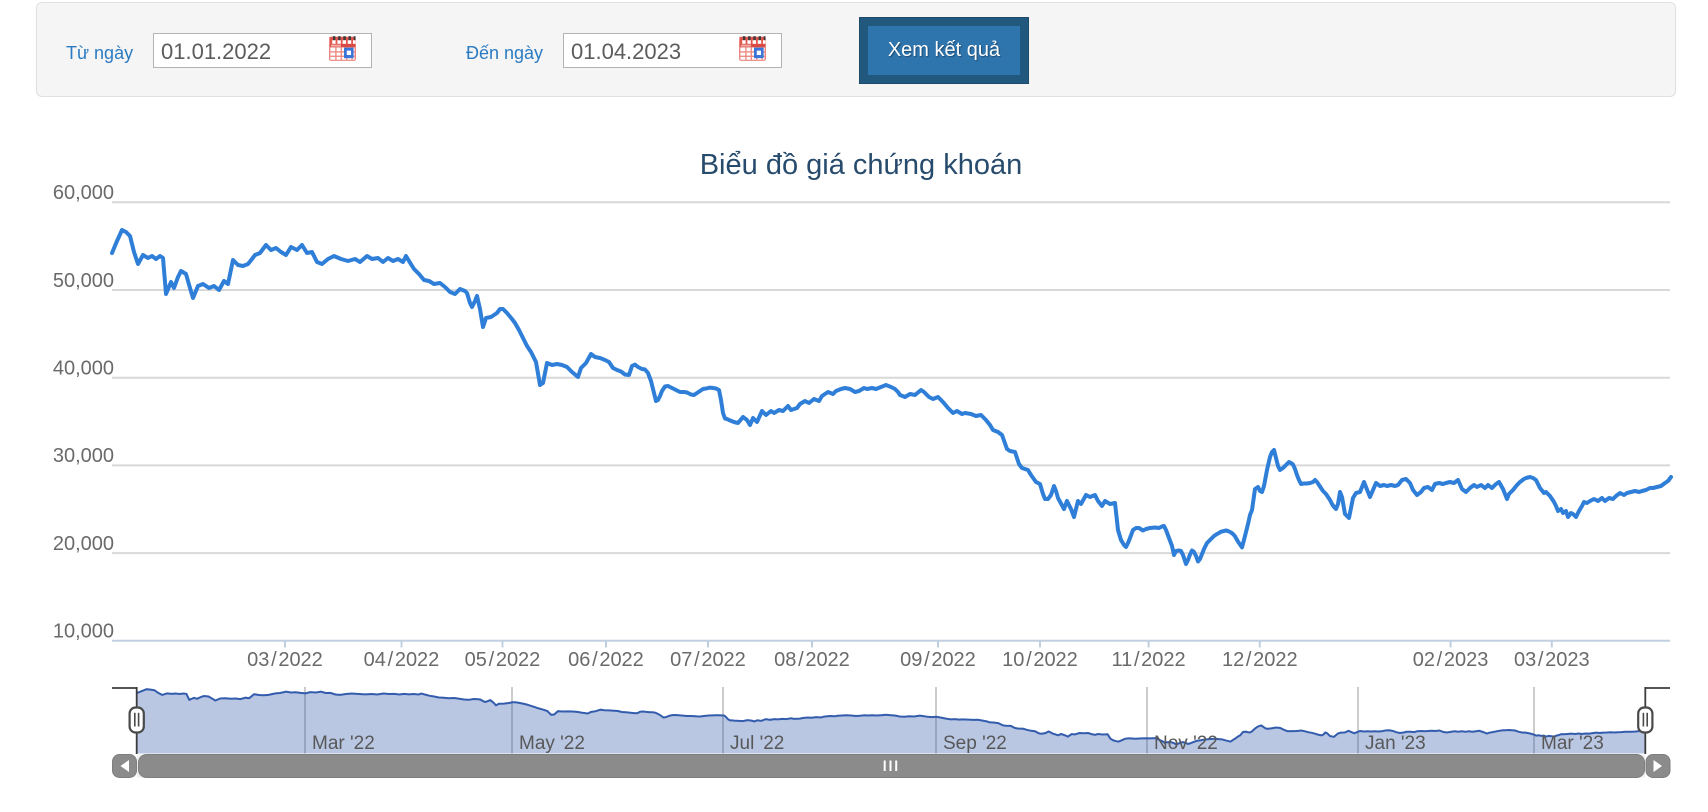  Describe the element at coordinates (757, 743) in the screenshot. I see `svg-text: Jul '22` at that location.